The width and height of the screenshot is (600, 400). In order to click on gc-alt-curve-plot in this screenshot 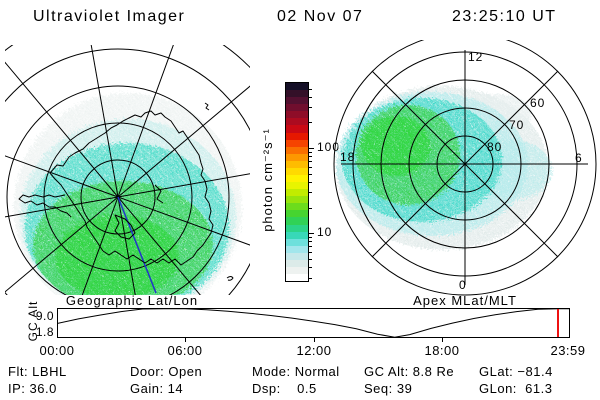, I will do `click(313, 323)`.